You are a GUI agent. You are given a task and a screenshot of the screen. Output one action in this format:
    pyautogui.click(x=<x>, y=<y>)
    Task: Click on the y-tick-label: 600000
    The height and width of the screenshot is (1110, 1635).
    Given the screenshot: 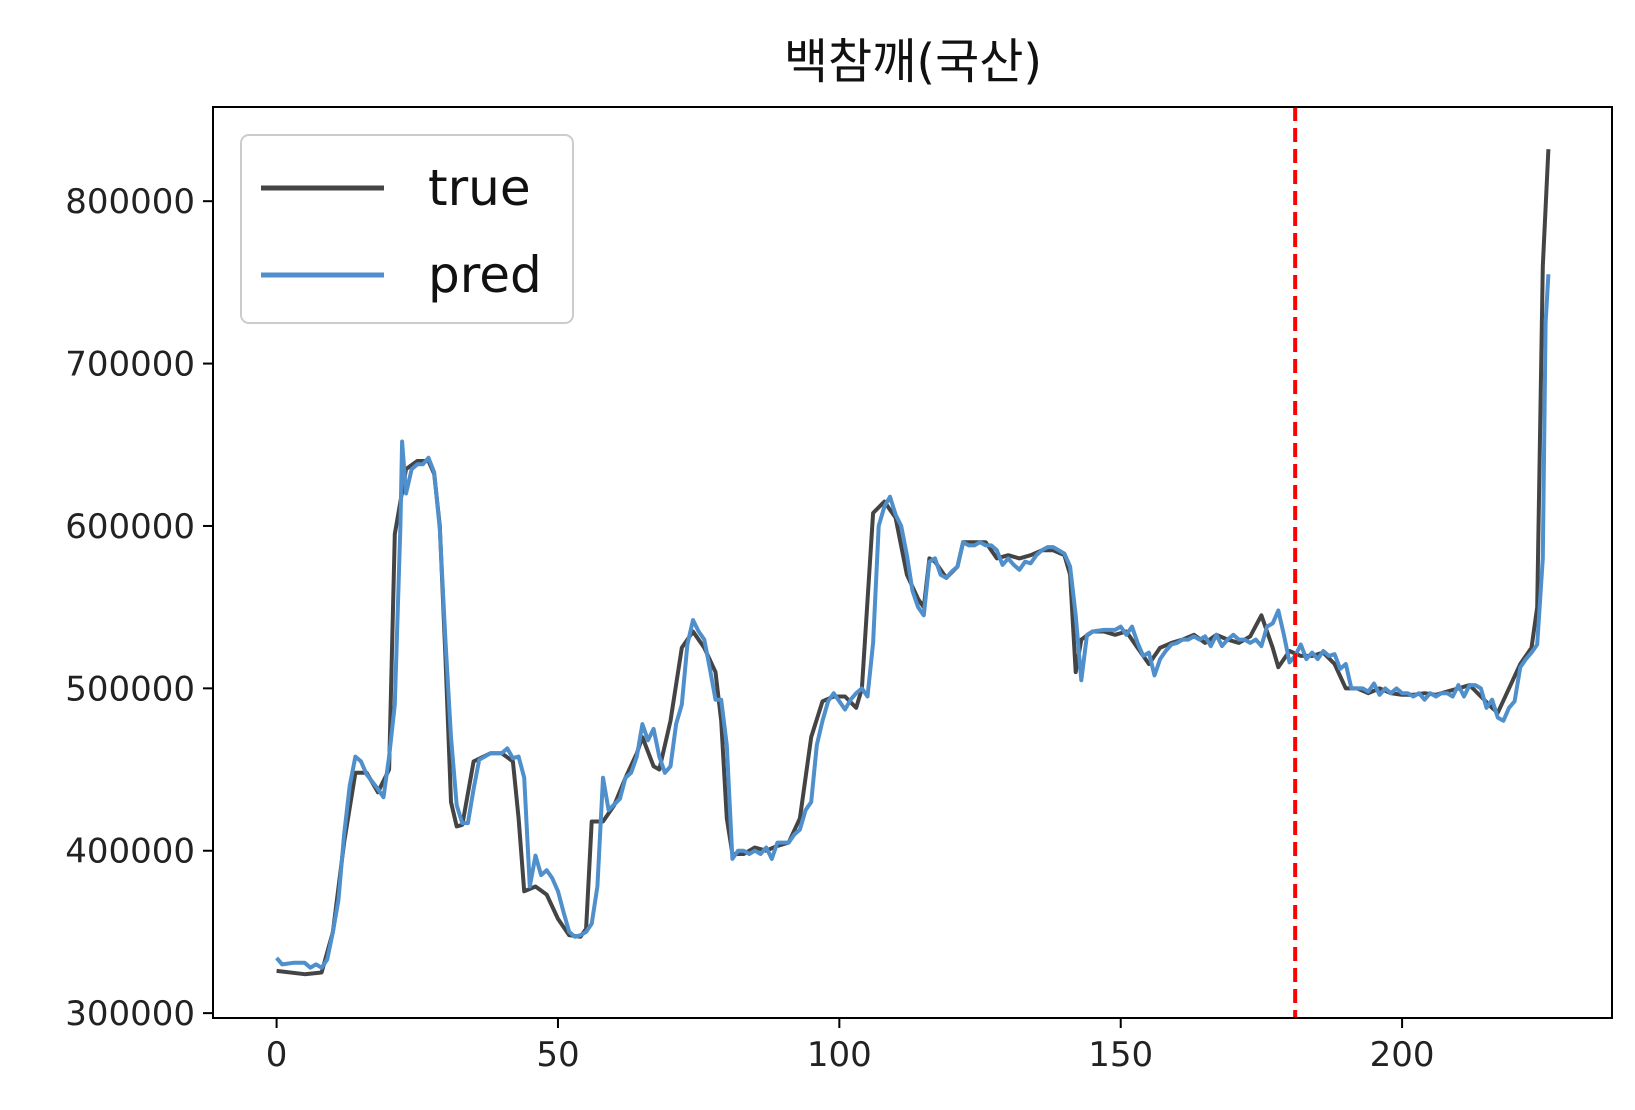 What is the action you would take?
    pyautogui.click(x=130, y=527)
    